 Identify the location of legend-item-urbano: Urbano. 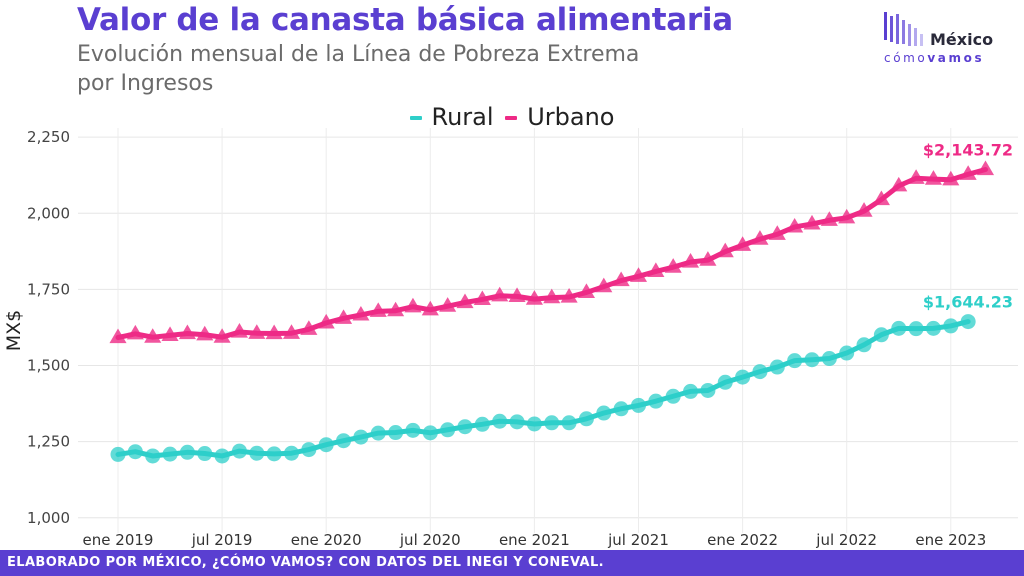
(559, 117).